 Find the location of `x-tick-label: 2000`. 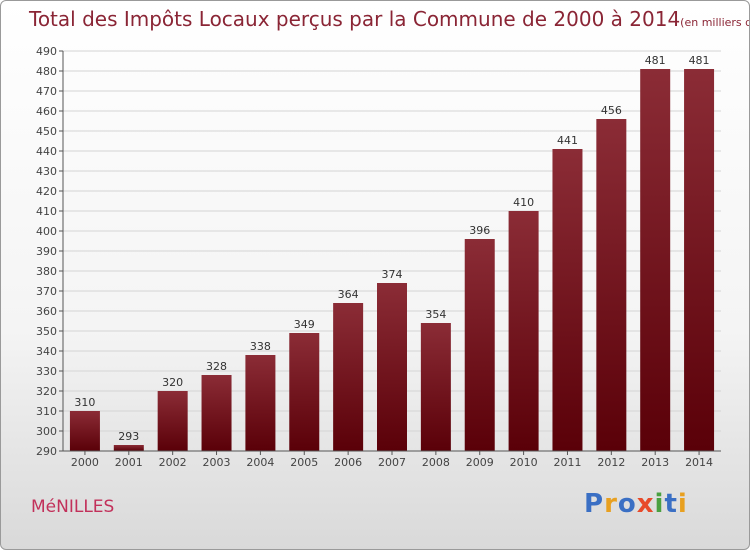

x-tick-label: 2000 is located at coordinates (85, 462).